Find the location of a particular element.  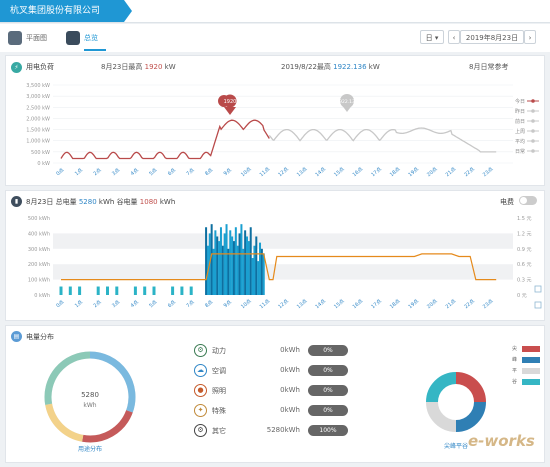

x-tick-label: 7点 is located at coordinates (190, 304).